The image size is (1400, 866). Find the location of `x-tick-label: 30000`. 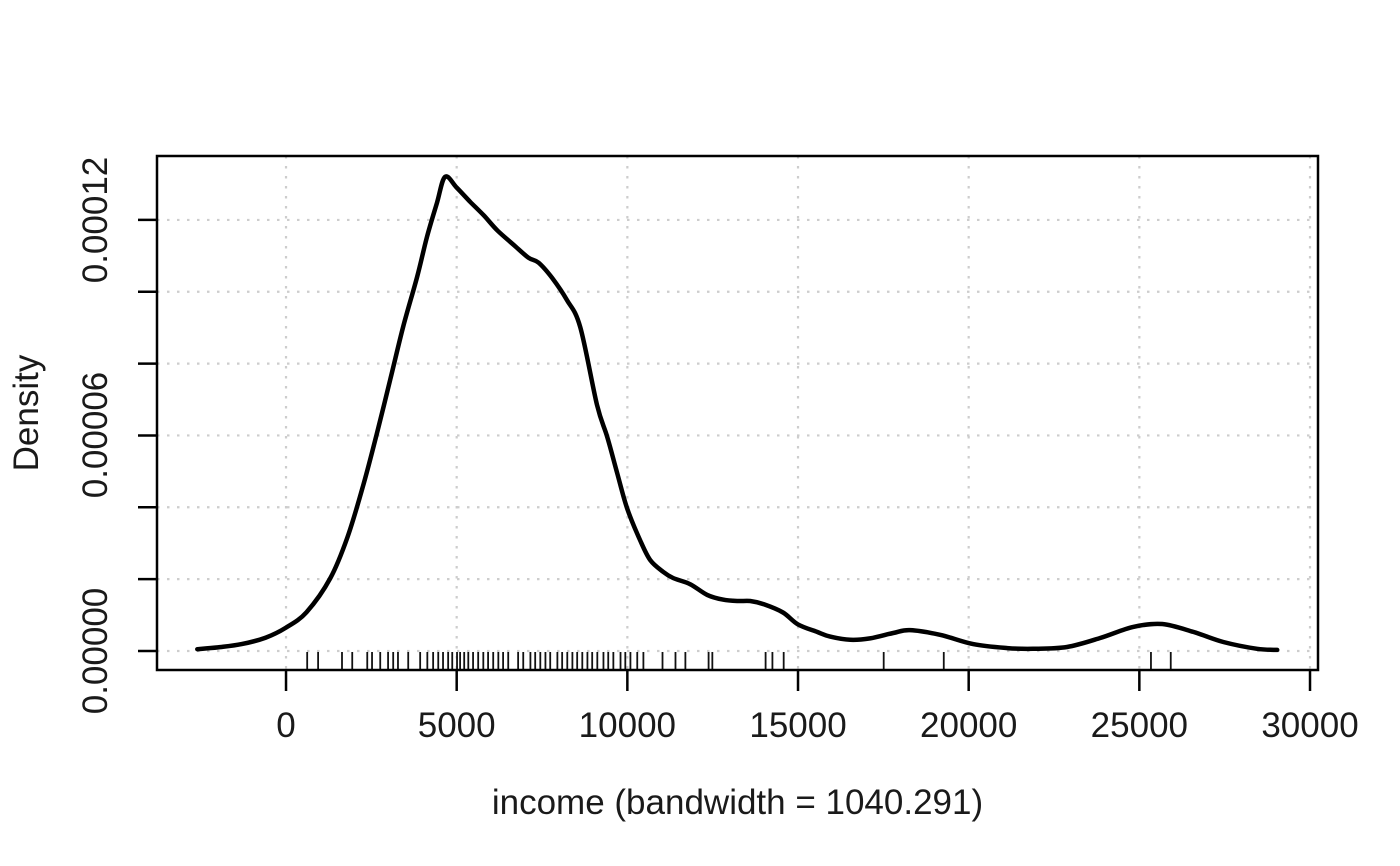

x-tick-label: 30000 is located at coordinates (1310, 725).